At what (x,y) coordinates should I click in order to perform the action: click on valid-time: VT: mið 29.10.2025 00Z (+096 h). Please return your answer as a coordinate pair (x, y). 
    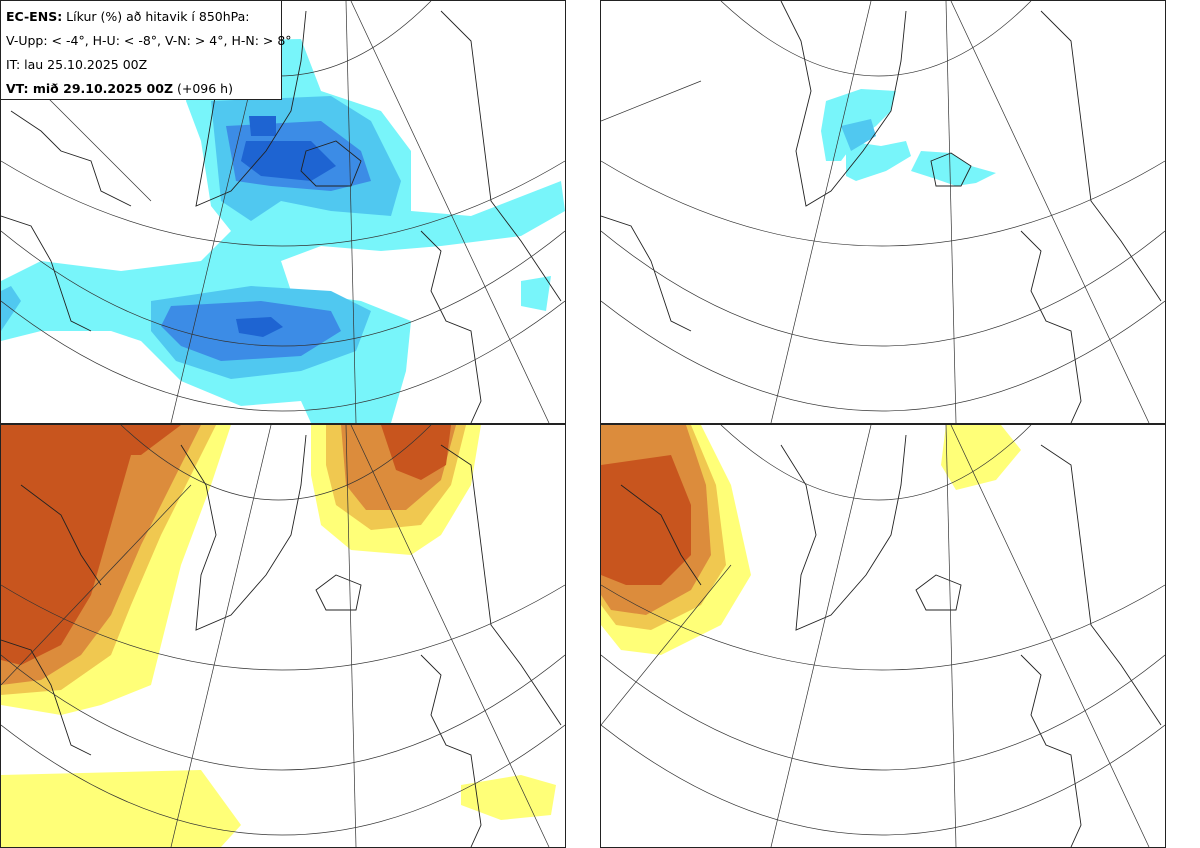
    Looking at the image, I should click on (141, 89).